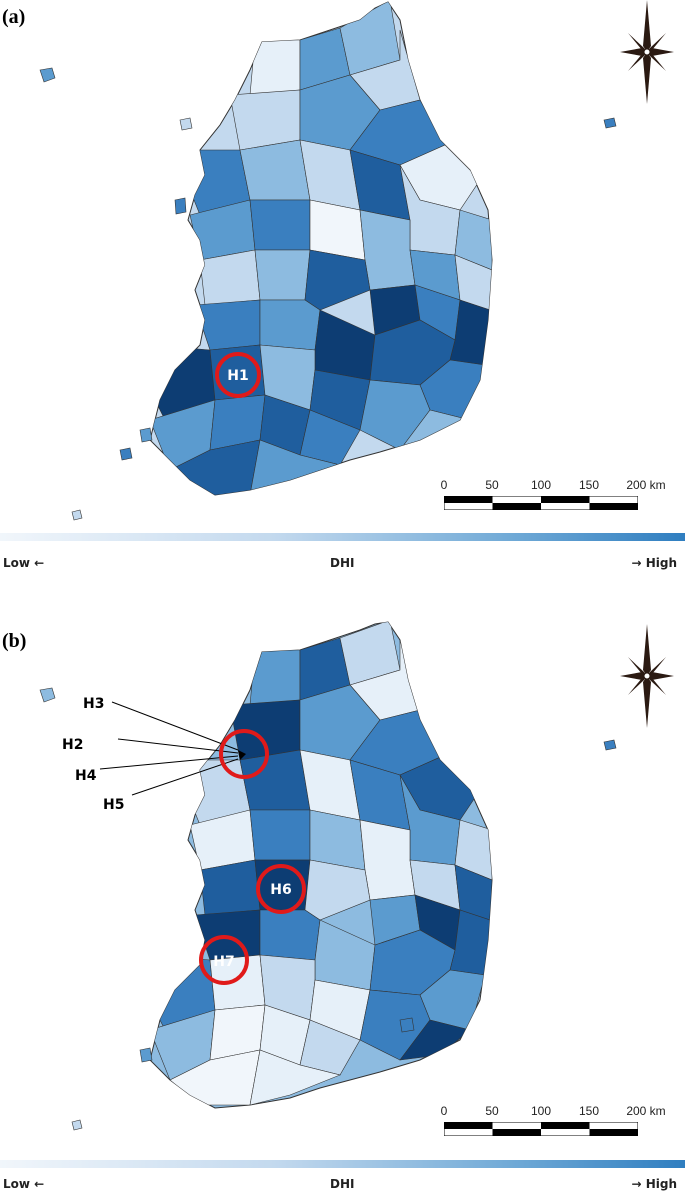 Image resolution: width=685 pixels, height=1195 pixels. What do you see at coordinates (93, 704) in the screenshot?
I see `hotspot-label-h3: H3` at bounding box center [93, 704].